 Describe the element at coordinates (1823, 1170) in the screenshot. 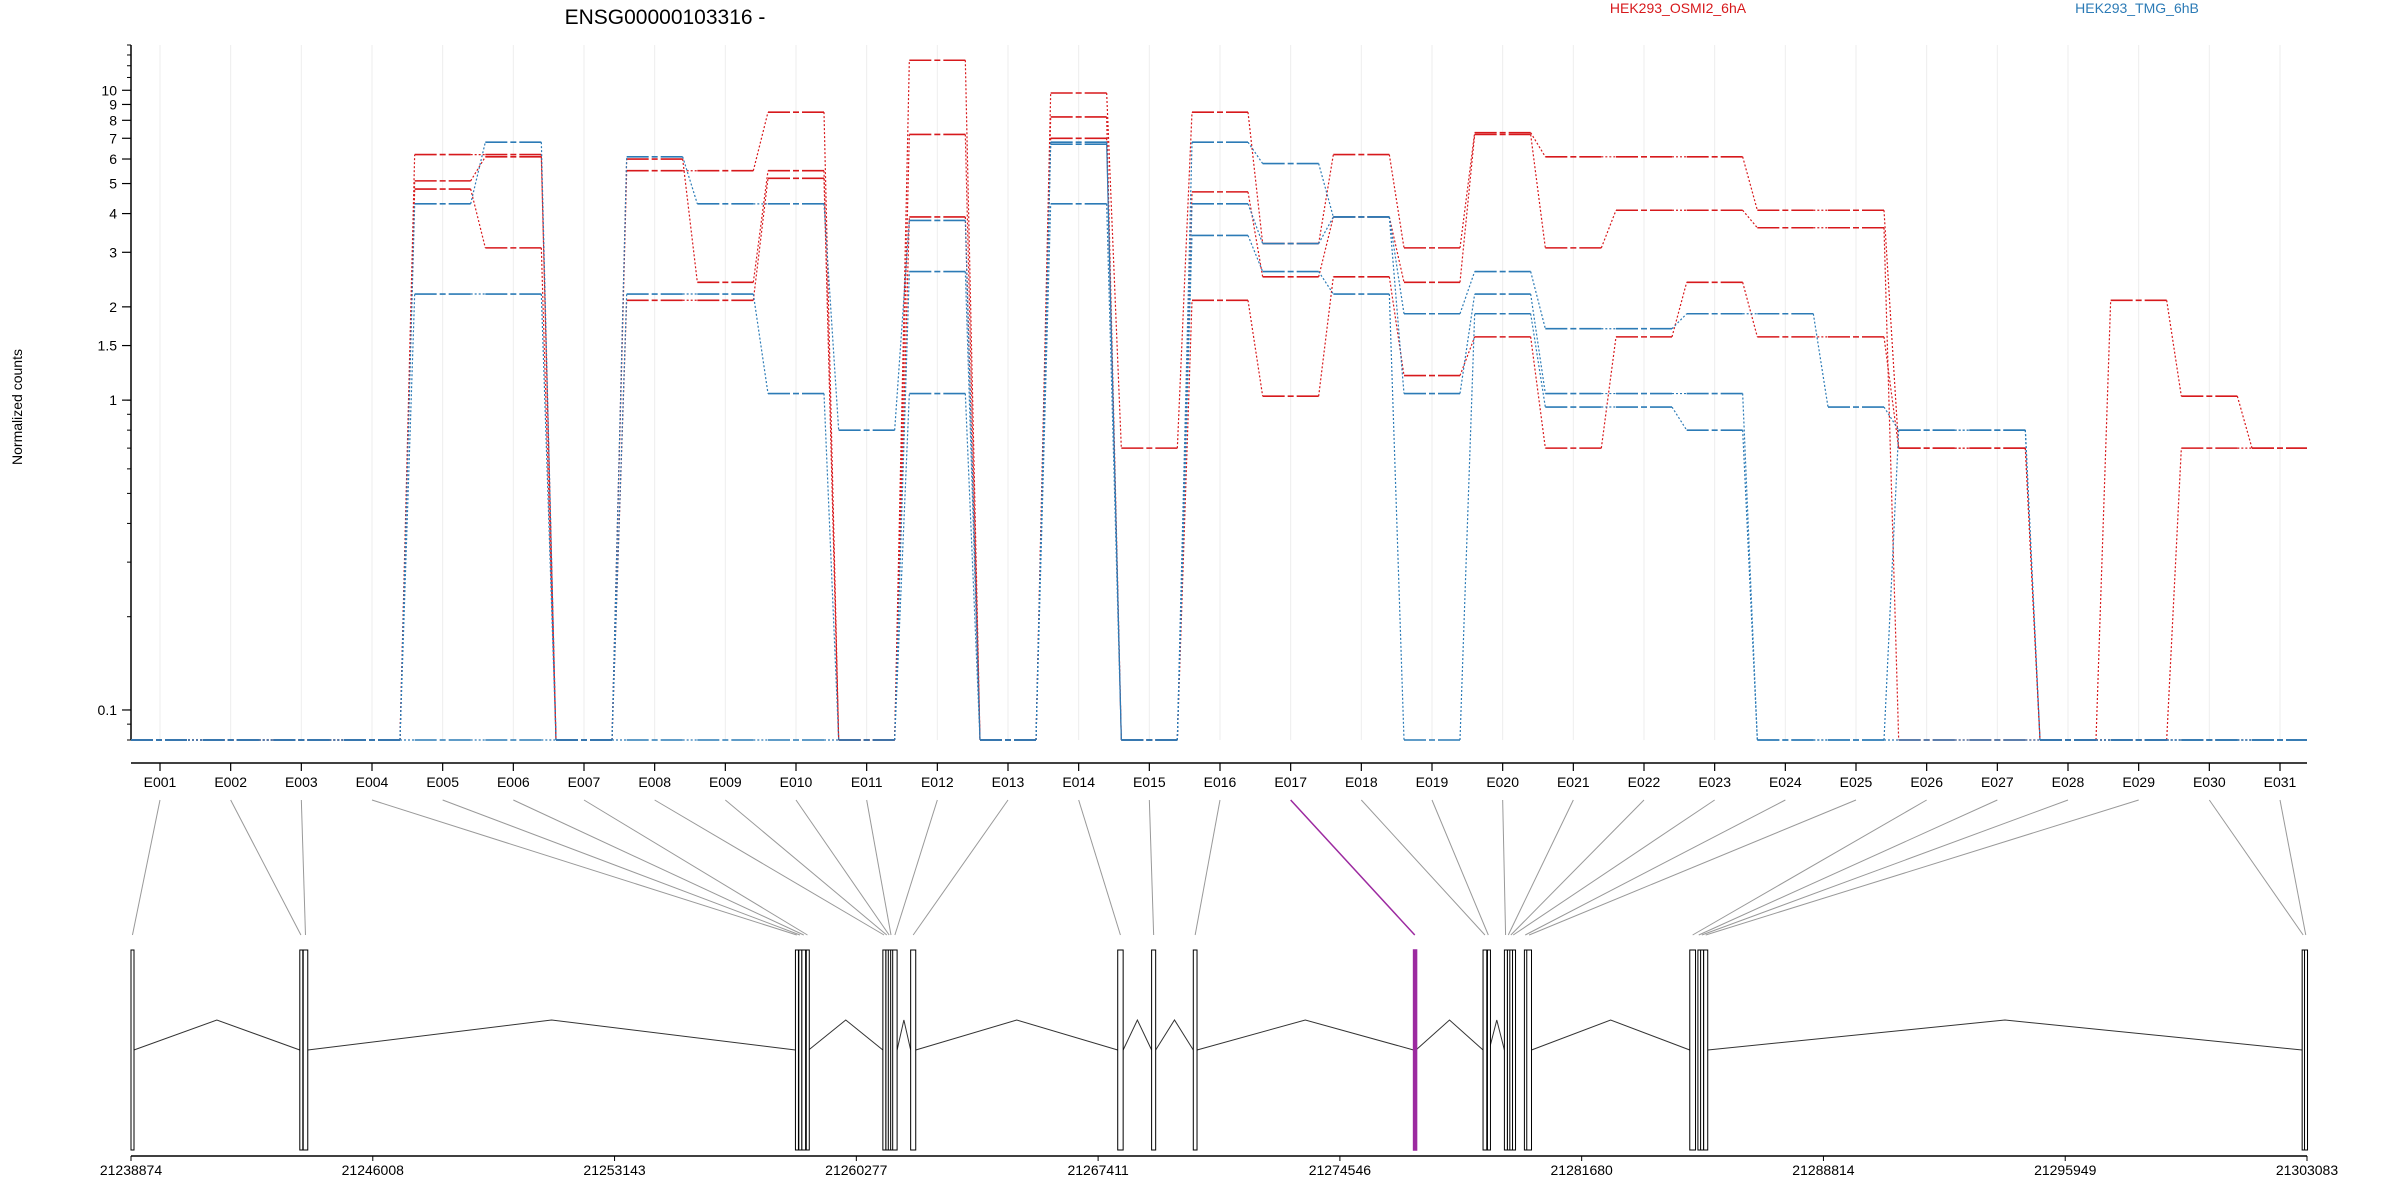

I see `genome-tick-label: 21288814` at that location.